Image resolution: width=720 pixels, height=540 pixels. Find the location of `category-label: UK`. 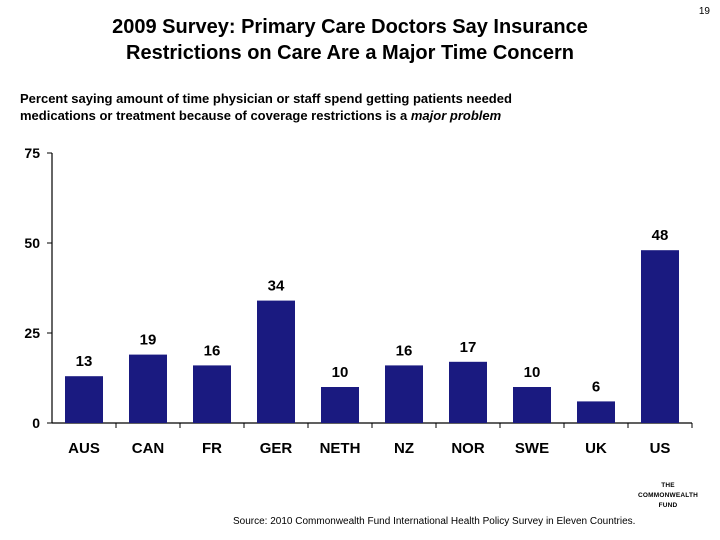

category-label: UK is located at coordinates (596, 448).